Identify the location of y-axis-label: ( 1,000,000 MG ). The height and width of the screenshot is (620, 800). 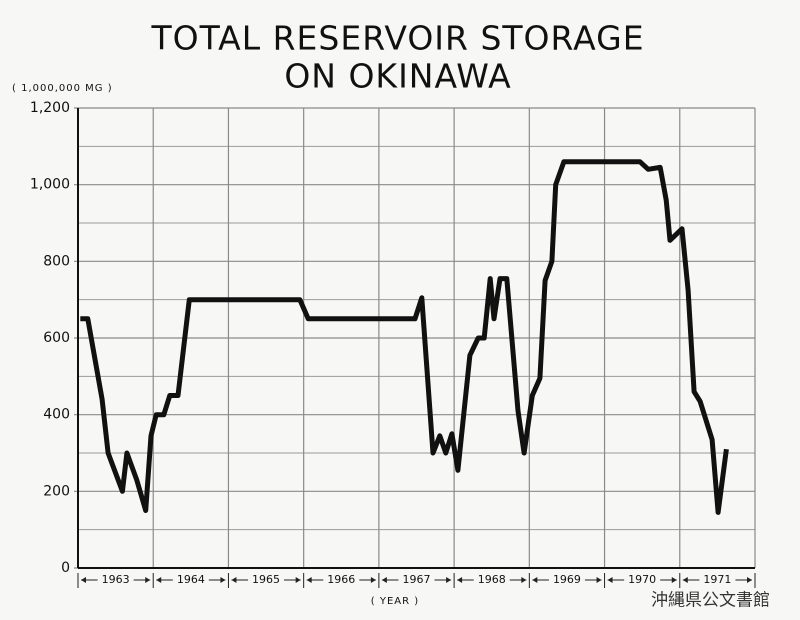
(62, 88).